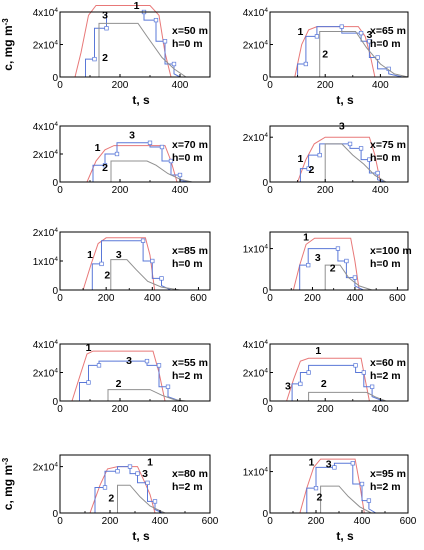 This screenshot has width=424, height=550. What do you see at coordinates (256, 250) in the screenshot?
I see `y-tick-label: 1x10⁴` at bounding box center [256, 250].